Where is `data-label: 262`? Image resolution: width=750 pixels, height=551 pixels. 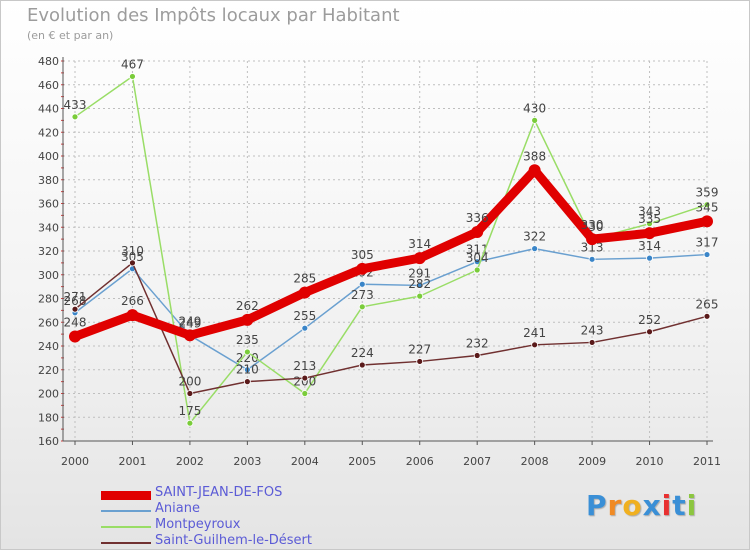 data-label: 262 is located at coordinates (247, 306).